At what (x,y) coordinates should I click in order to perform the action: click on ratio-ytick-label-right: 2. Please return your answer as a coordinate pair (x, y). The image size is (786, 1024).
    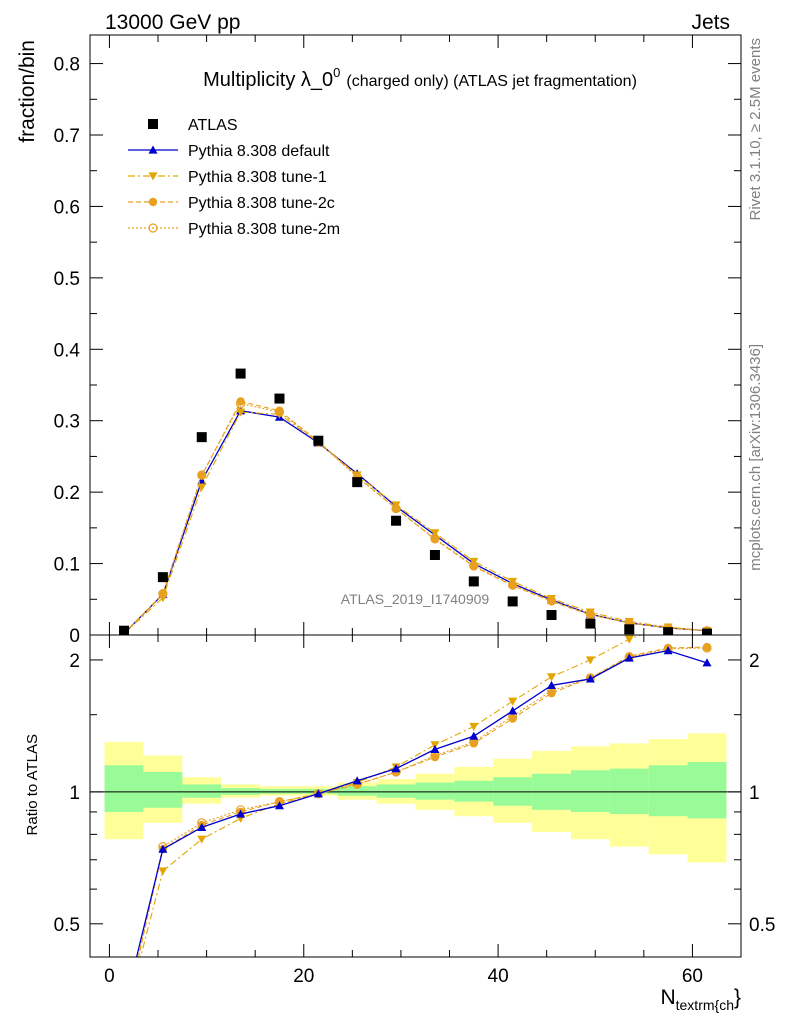
    Looking at the image, I should click on (754, 661).